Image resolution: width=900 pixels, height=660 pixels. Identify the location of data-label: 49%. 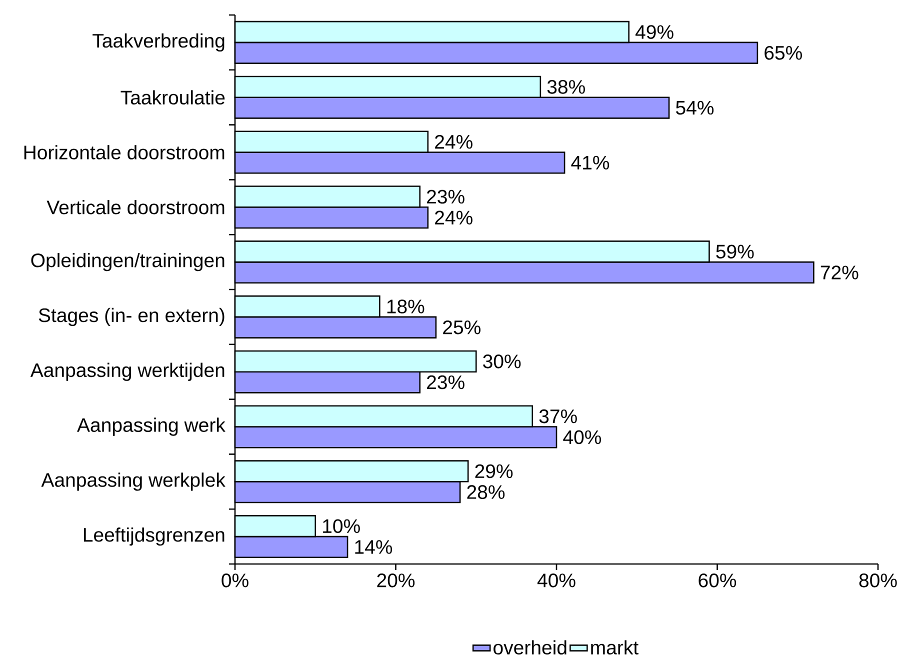
(654, 32).